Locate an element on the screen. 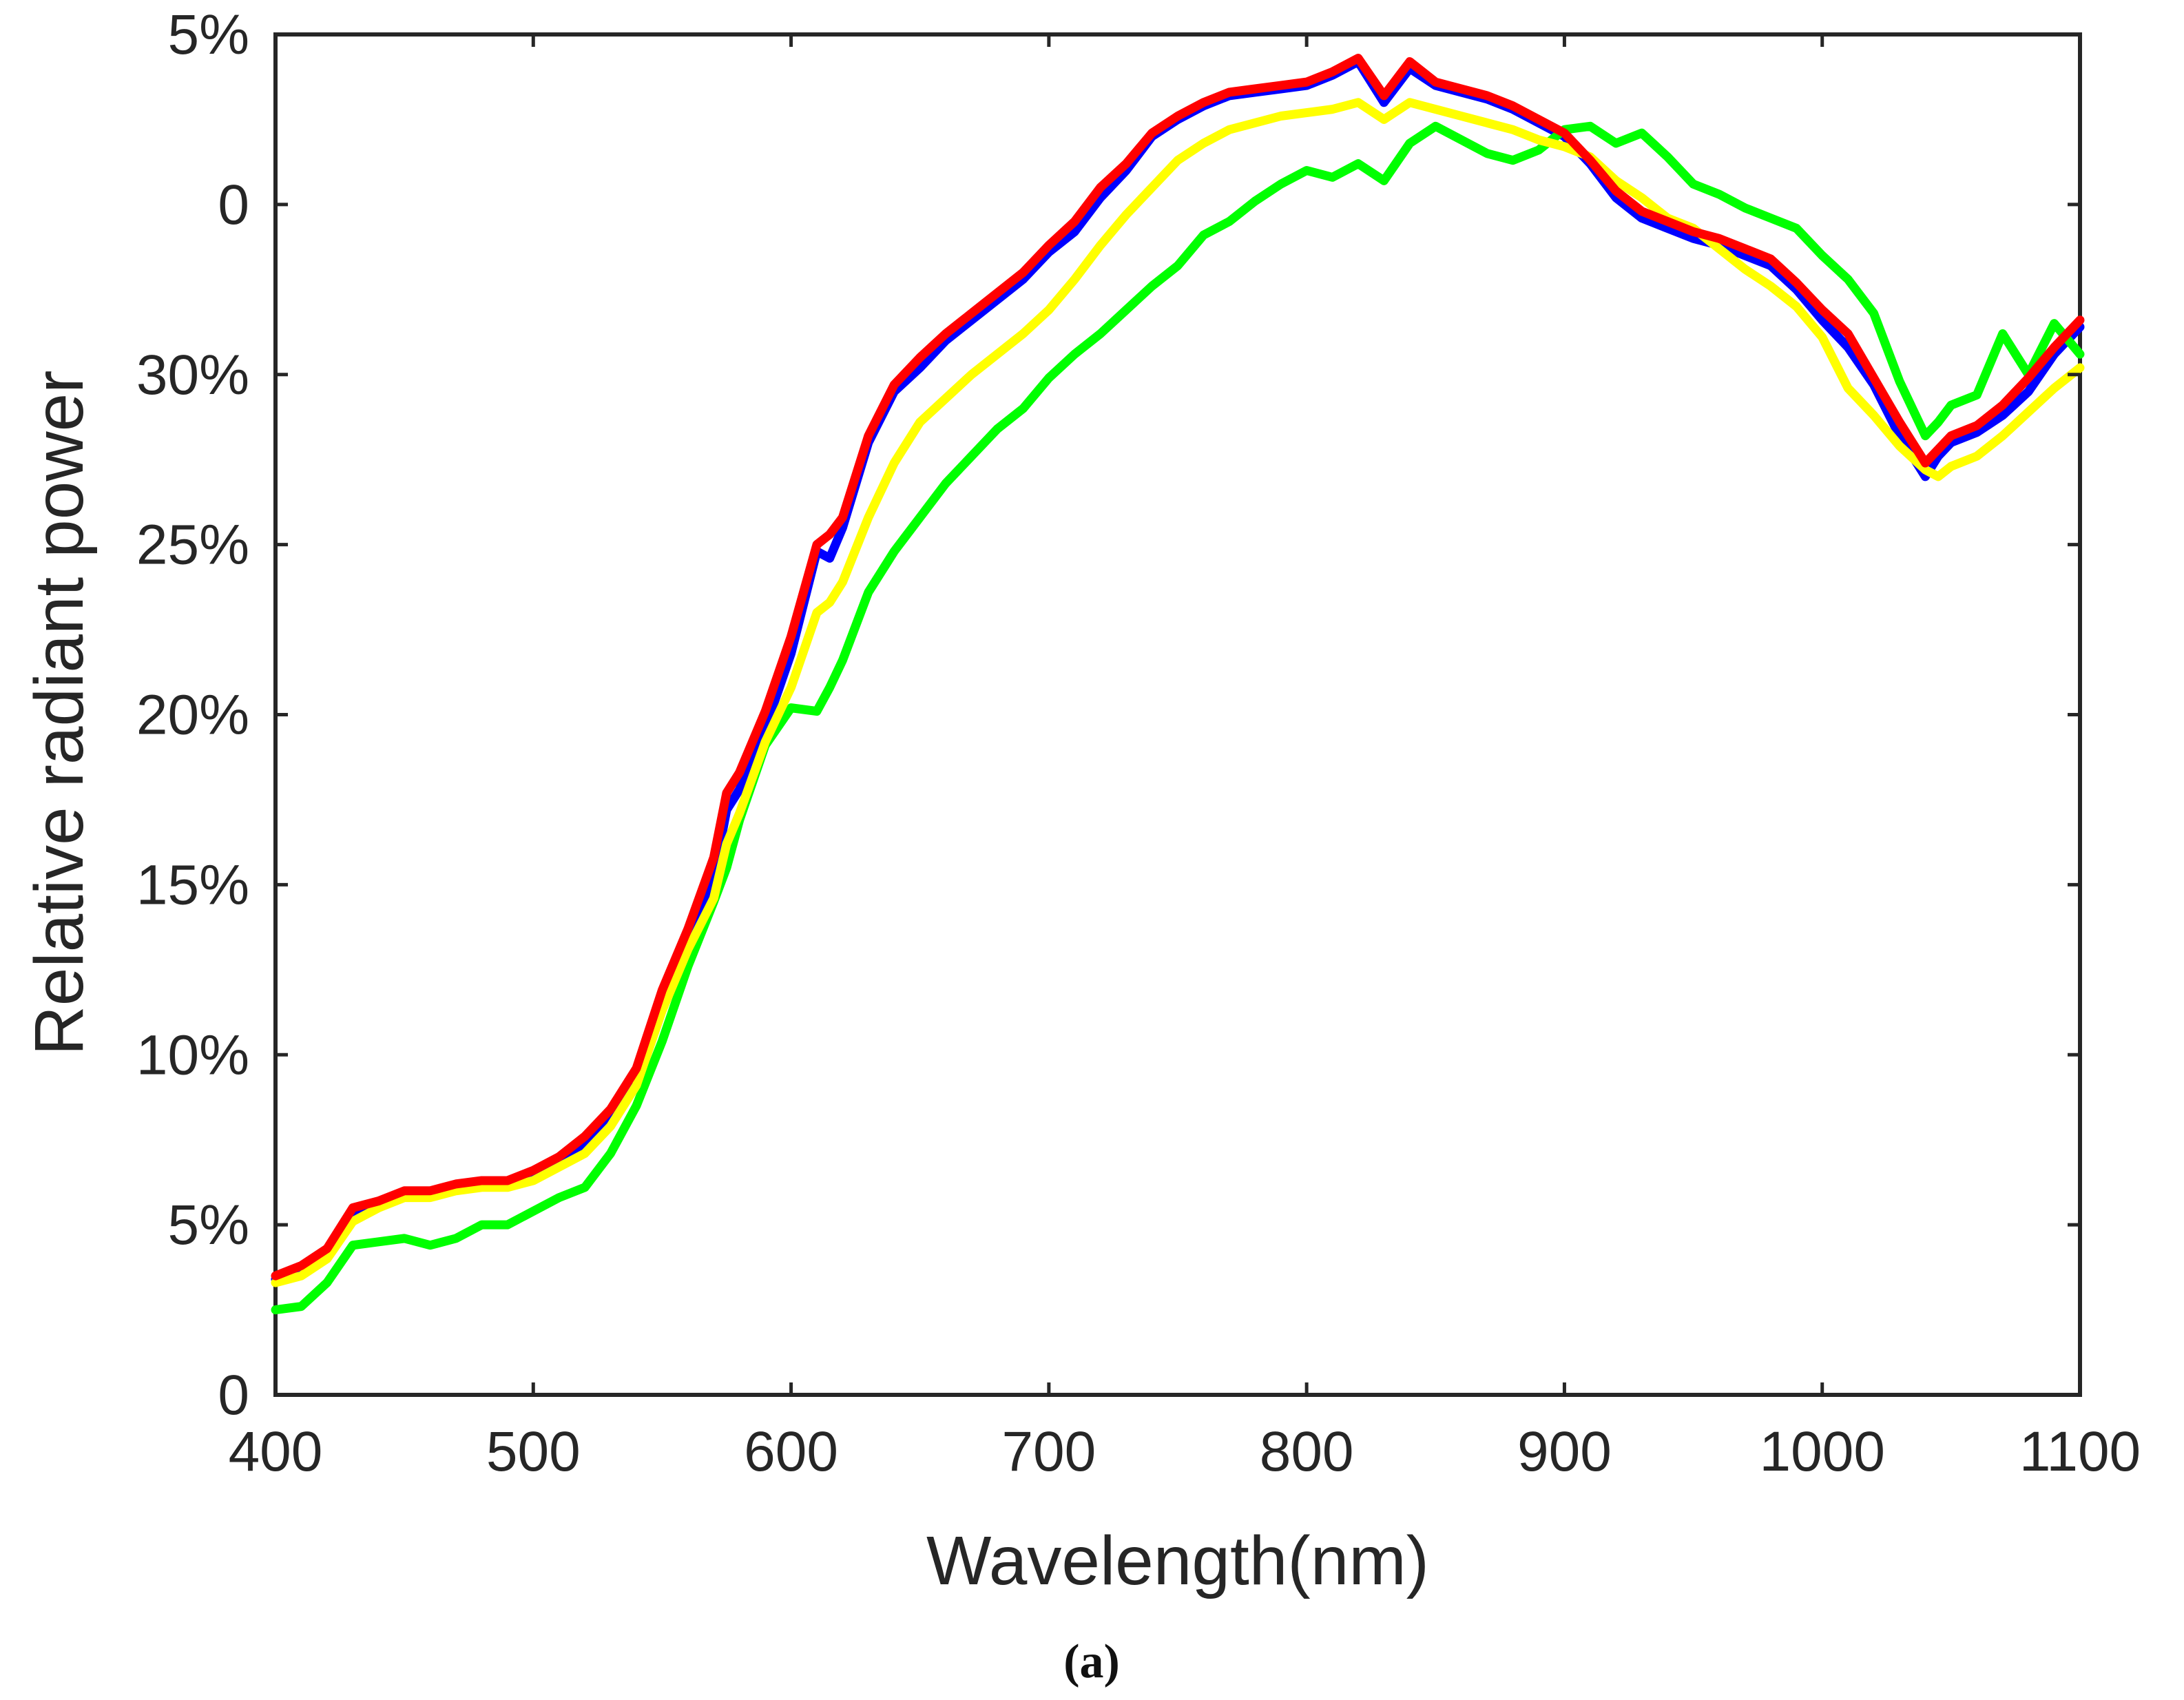  y-tick-label: 25% is located at coordinates (192, 545).